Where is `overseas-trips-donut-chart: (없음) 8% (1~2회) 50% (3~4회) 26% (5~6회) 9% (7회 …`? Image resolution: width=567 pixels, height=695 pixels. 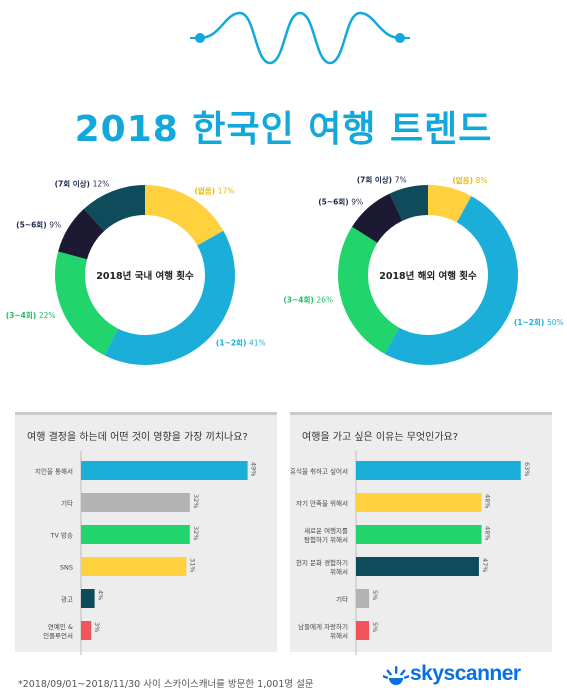 overseas-trips-donut-chart: (없음) 8% (1~2회) 50% (3~4회) 26% (5~6회) 9% (7회 … is located at coordinates (423, 270).